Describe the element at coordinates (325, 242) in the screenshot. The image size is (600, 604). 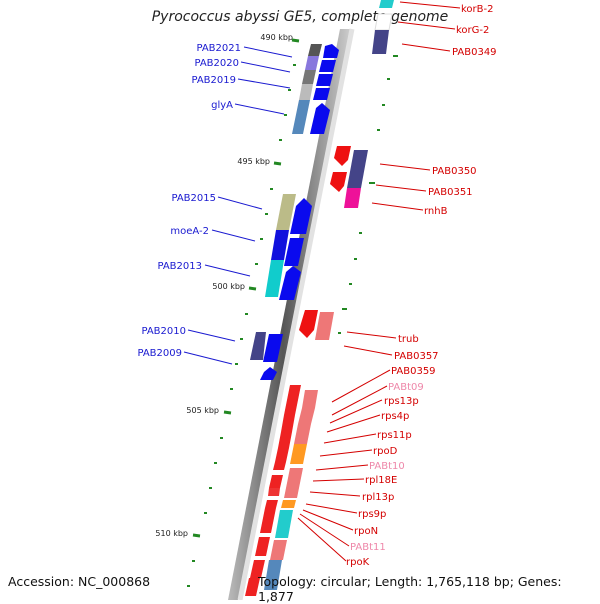
I see `reverse-genes` at that location.